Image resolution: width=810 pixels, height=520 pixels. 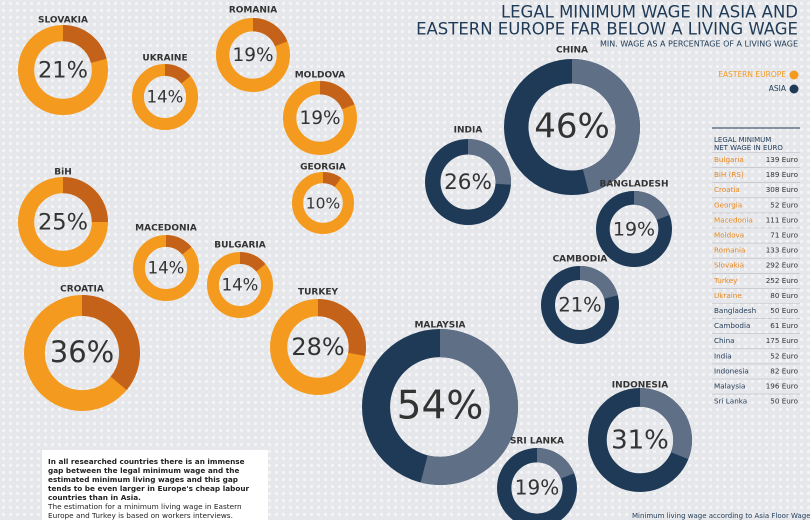 What do you see at coordinates (782, 340) in the screenshot?
I see `table-wage: 175 Euro` at bounding box center [782, 340].